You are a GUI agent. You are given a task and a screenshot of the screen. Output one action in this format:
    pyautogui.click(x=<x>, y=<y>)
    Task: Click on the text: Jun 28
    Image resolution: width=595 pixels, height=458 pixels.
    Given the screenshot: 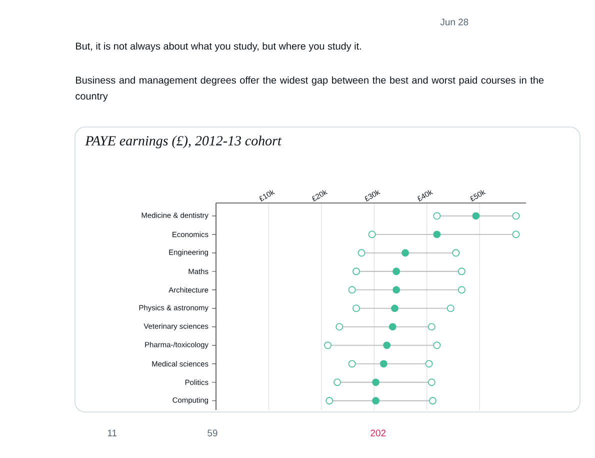 What is the action you would take?
    pyautogui.click(x=454, y=22)
    